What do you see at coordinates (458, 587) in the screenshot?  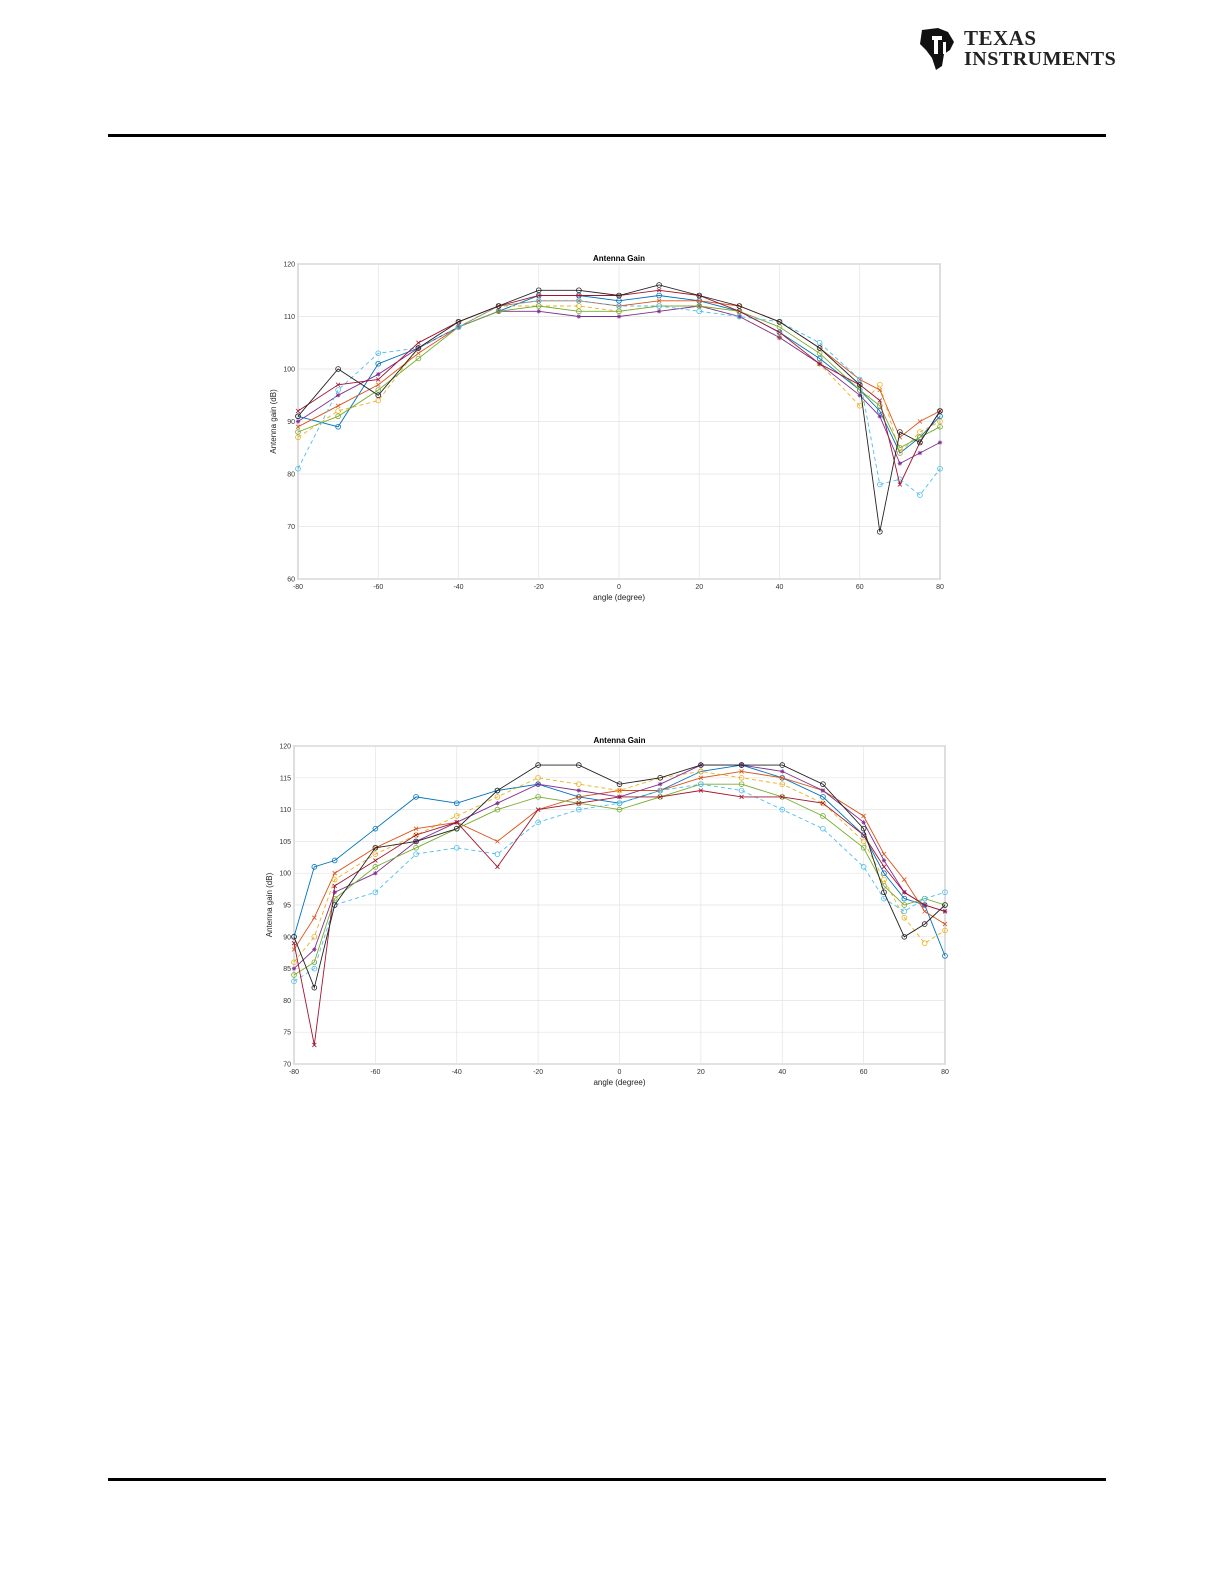 I see `chart-1-x-tick-label: -40` at bounding box center [458, 587].